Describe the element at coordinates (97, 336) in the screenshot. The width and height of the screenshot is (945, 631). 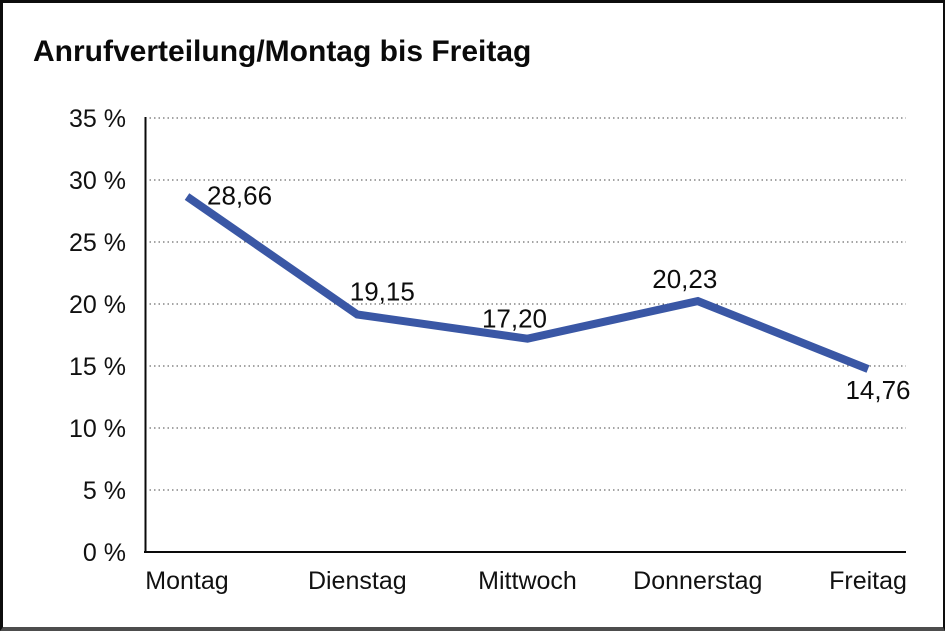
I see `y-tick-labels: 0 % 5 % 10 % 15 % 20 % 25 % 30 % 35 %` at that location.